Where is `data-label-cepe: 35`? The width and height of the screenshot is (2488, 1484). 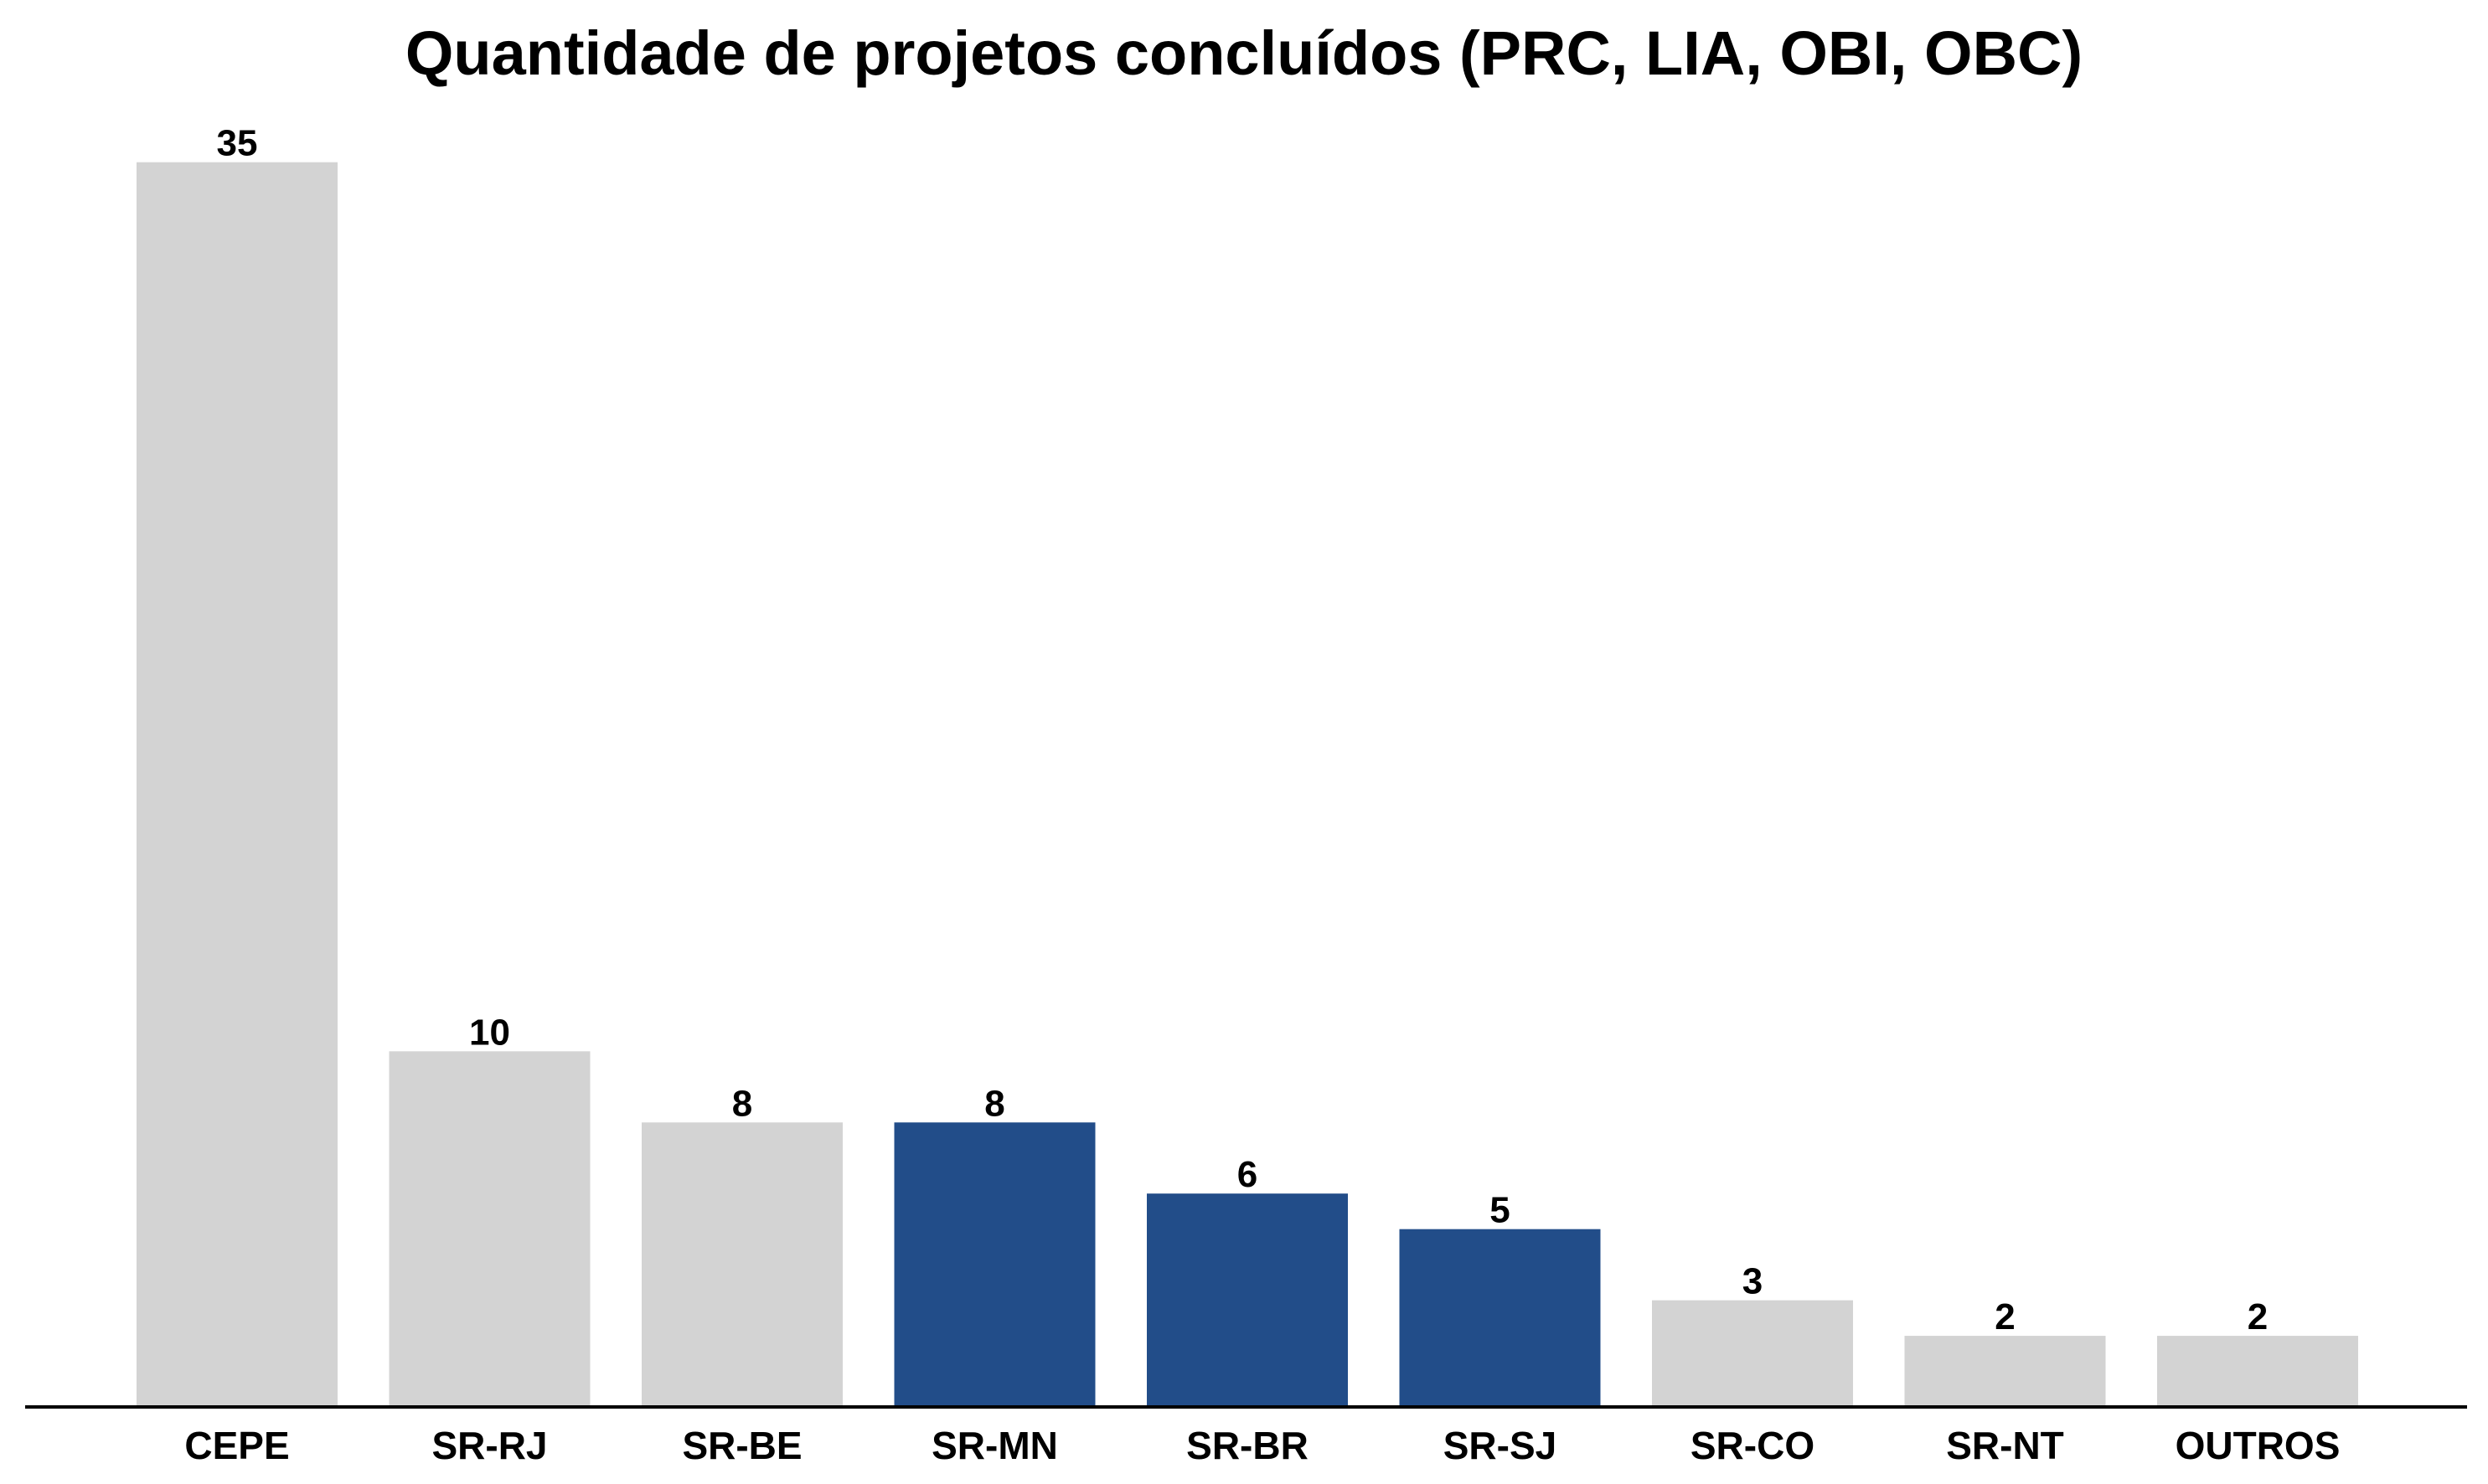
data-label-cepe: 35 is located at coordinates (237, 143).